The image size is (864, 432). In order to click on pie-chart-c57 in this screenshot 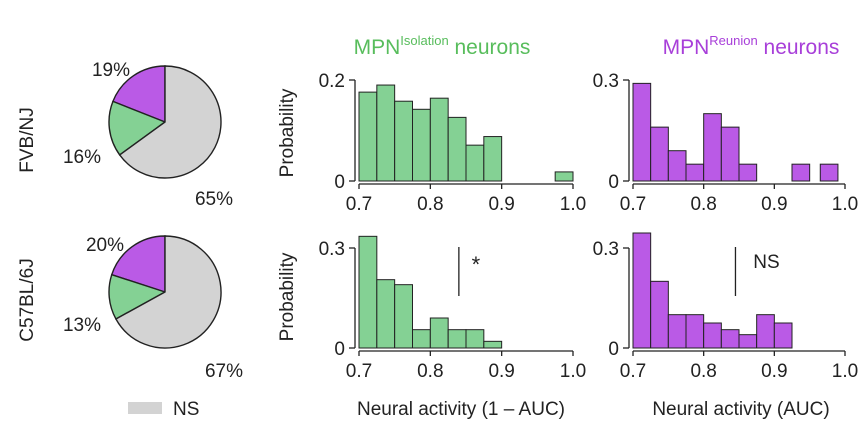, I will do `click(165, 292)`.